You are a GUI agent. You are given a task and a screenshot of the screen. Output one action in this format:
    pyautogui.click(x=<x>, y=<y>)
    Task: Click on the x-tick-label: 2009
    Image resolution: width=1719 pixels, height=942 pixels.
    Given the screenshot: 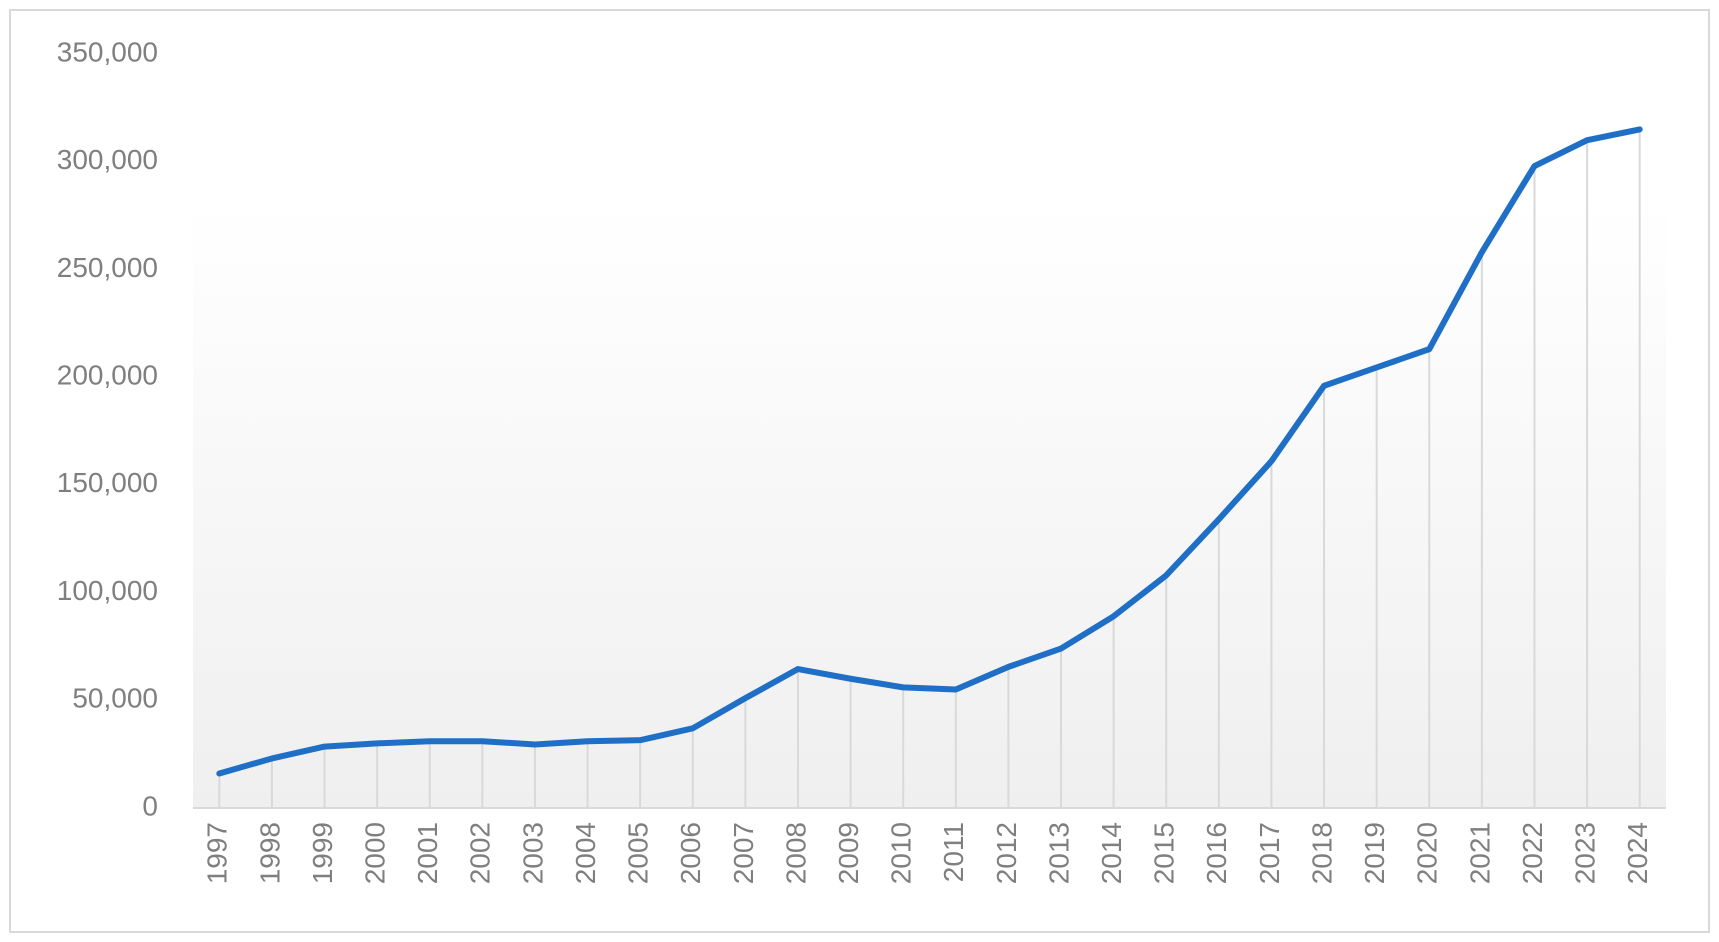 What is the action you would take?
    pyautogui.click(x=848, y=853)
    